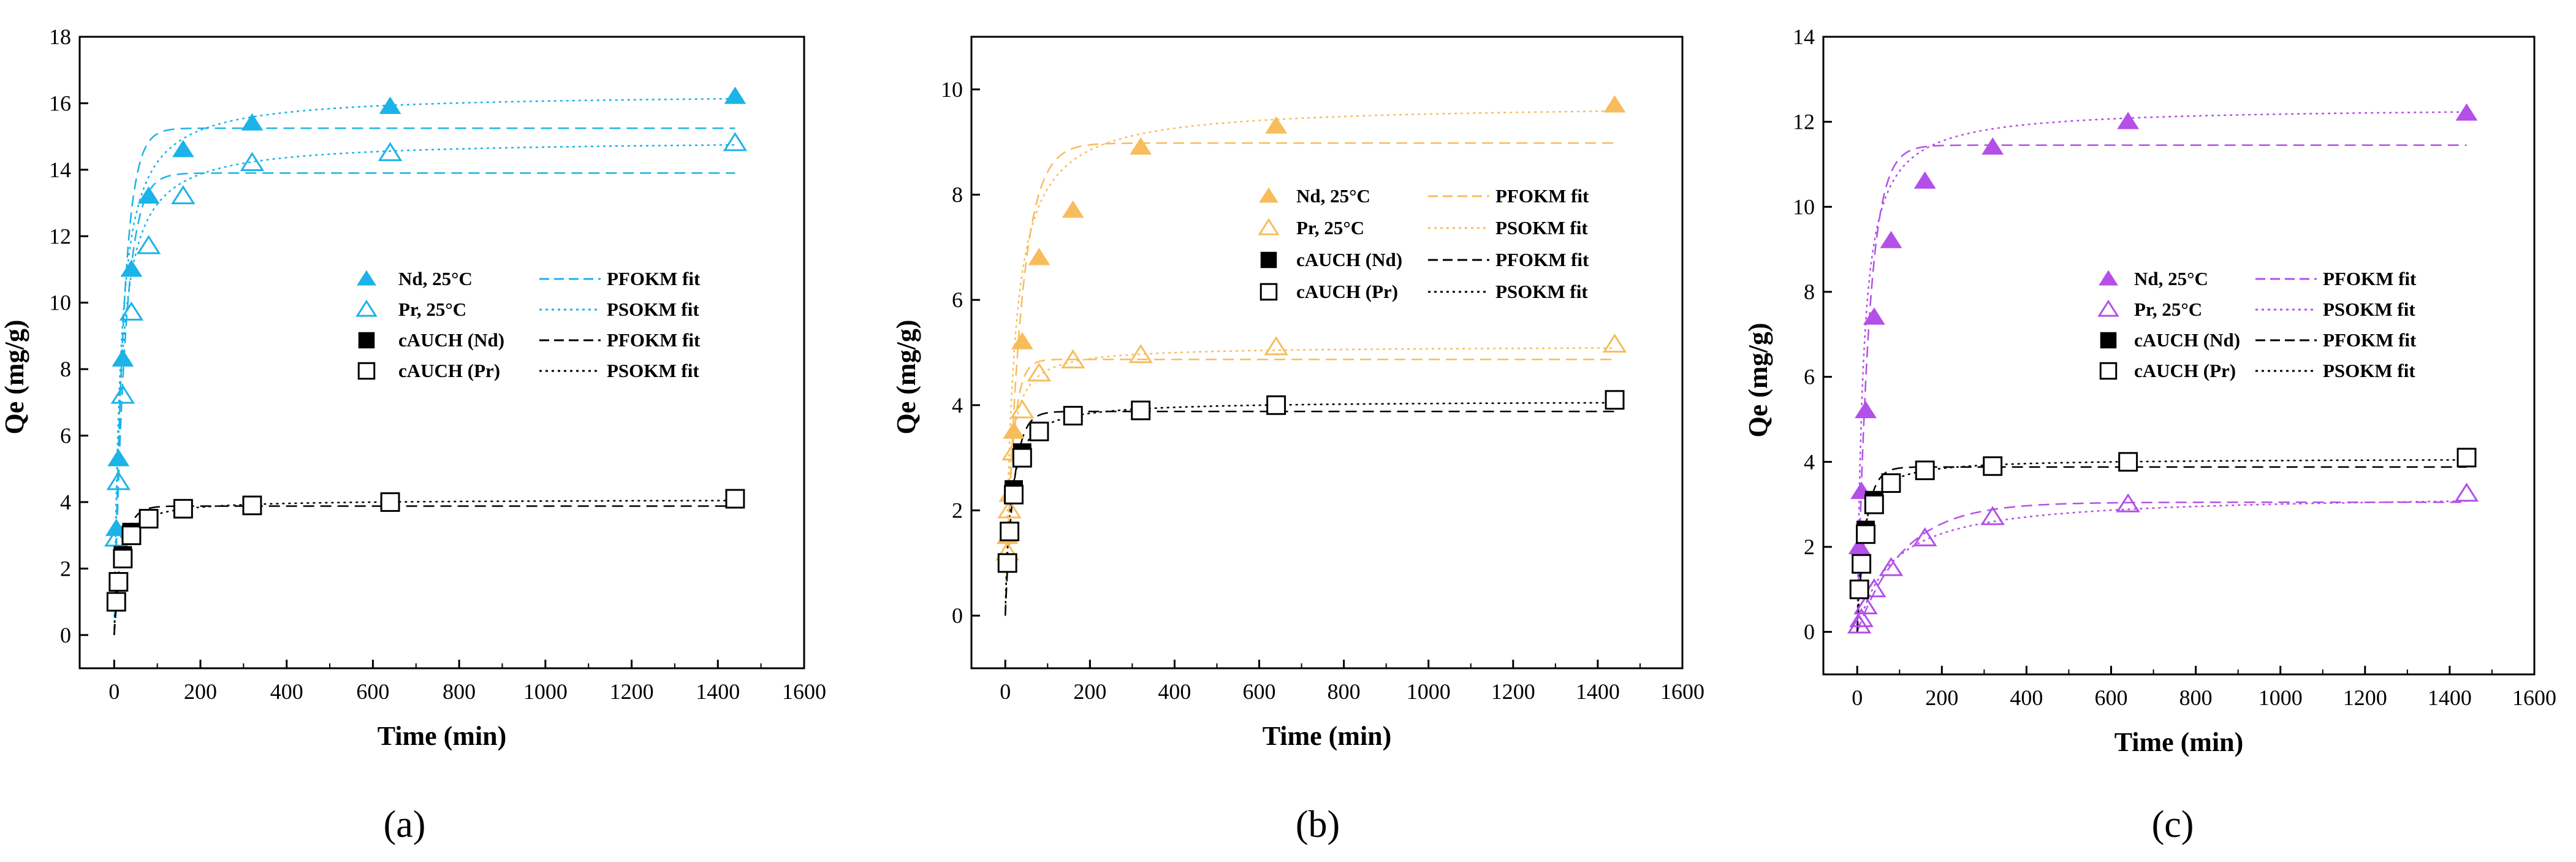 The image size is (2576, 862). I want to click on legend-label: cAUCH (Nd), so click(2187, 340).